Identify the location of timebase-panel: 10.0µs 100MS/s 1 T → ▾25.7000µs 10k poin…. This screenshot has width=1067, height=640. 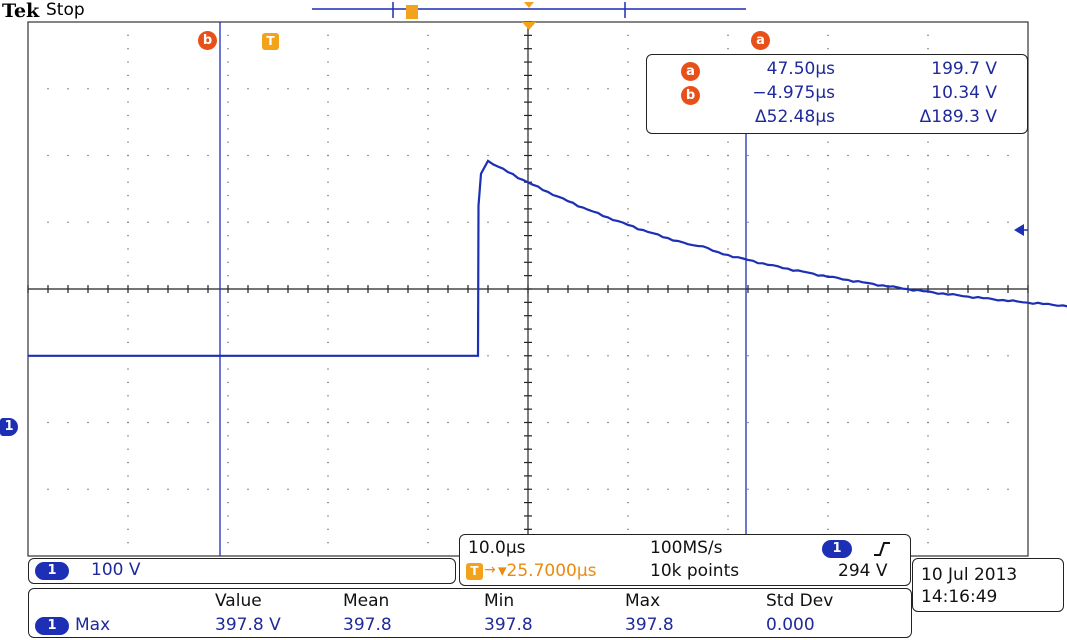
(685, 560).